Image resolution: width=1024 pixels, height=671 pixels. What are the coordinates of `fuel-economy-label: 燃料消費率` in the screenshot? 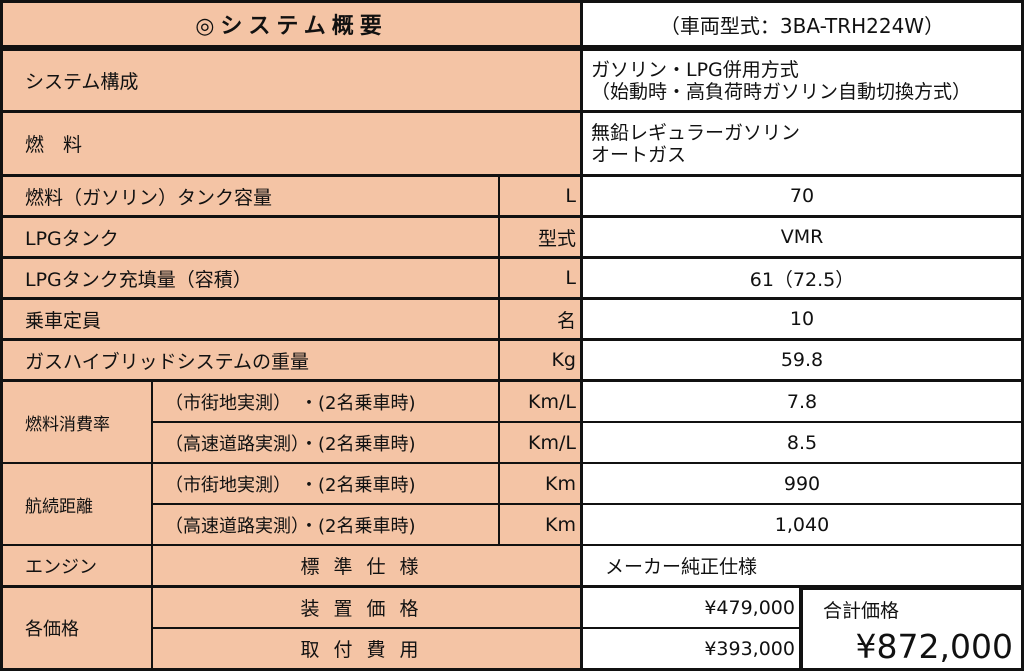 It's located at (77, 422).